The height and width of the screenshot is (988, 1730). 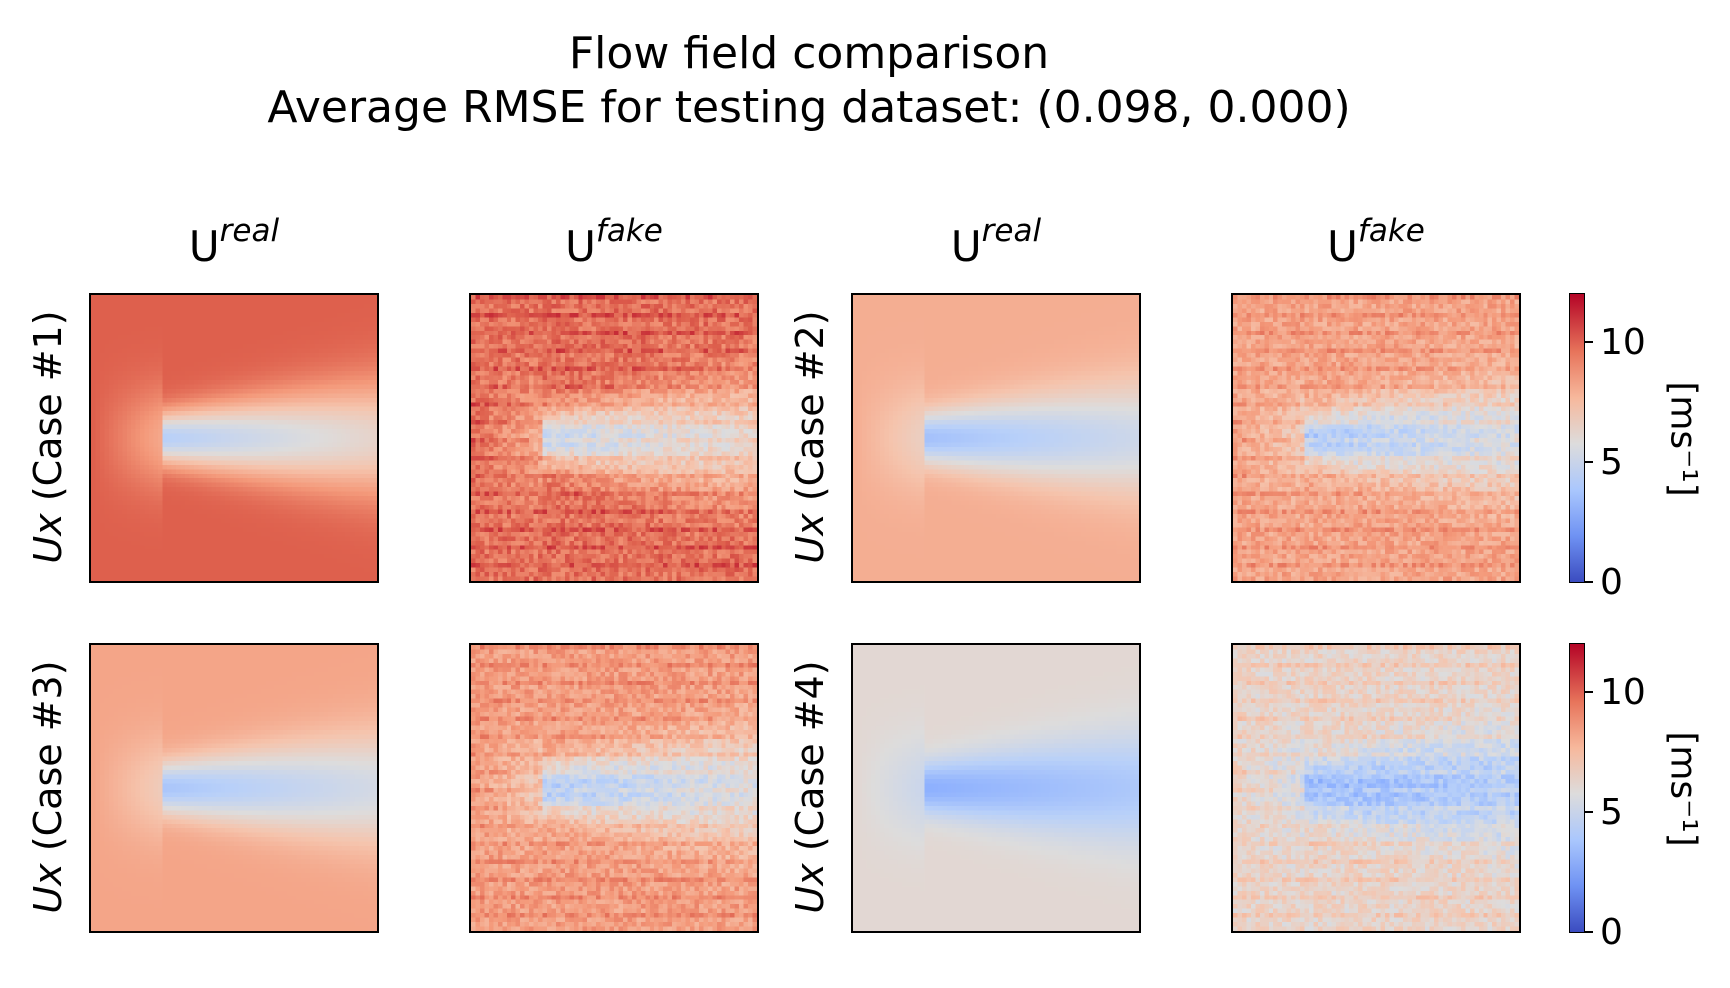 I want to click on colorbar-top-label: [ms⁻¹], so click(x=1683, y=439).